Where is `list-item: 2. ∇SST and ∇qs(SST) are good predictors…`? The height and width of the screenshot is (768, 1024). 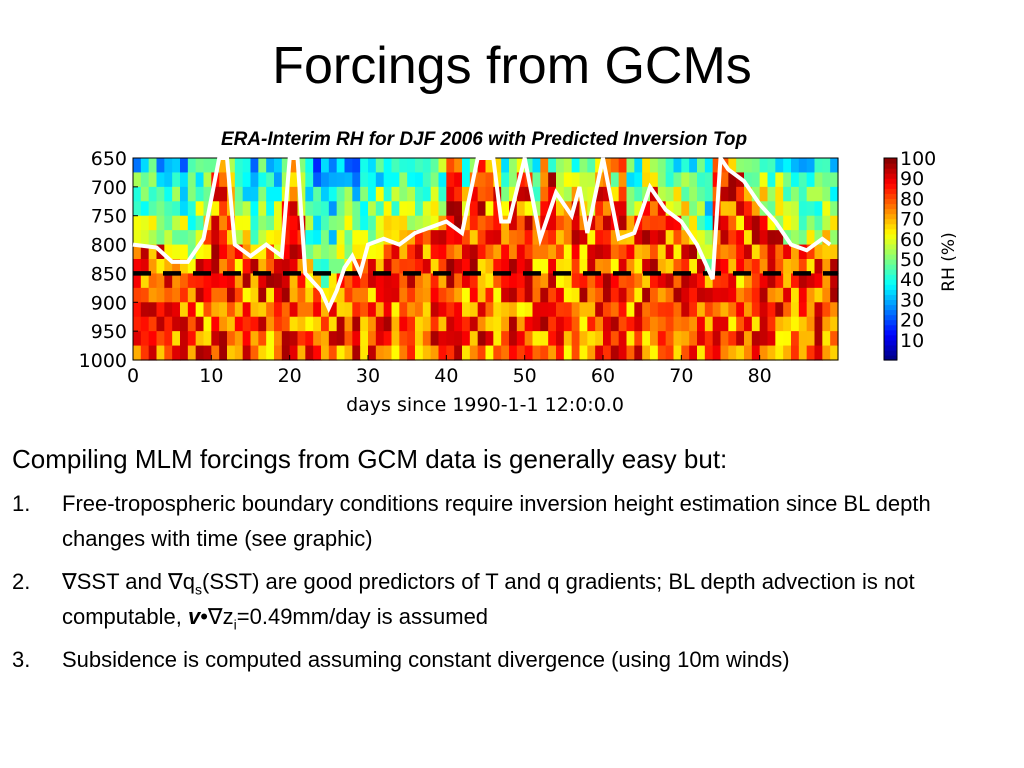 list-item: 2. ∇SST and ∇qs(SST) are good predictors… is located at coordinates (512, 599).